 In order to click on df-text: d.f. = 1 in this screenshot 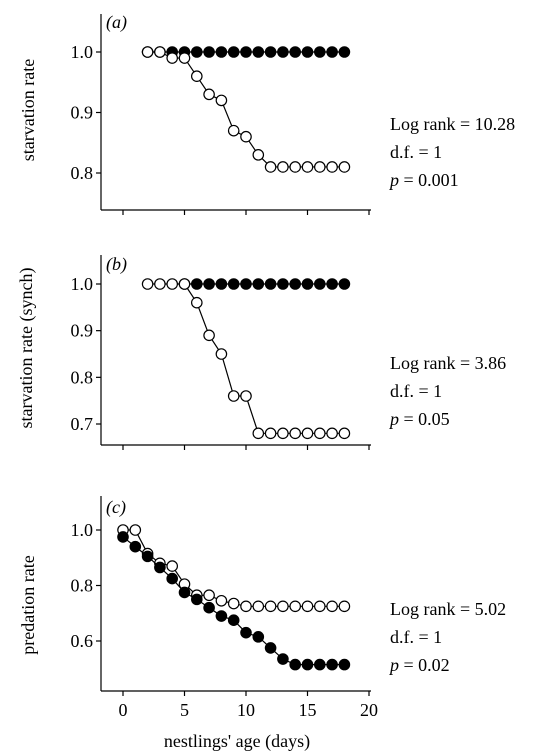, I will do `click(416, 152)`.